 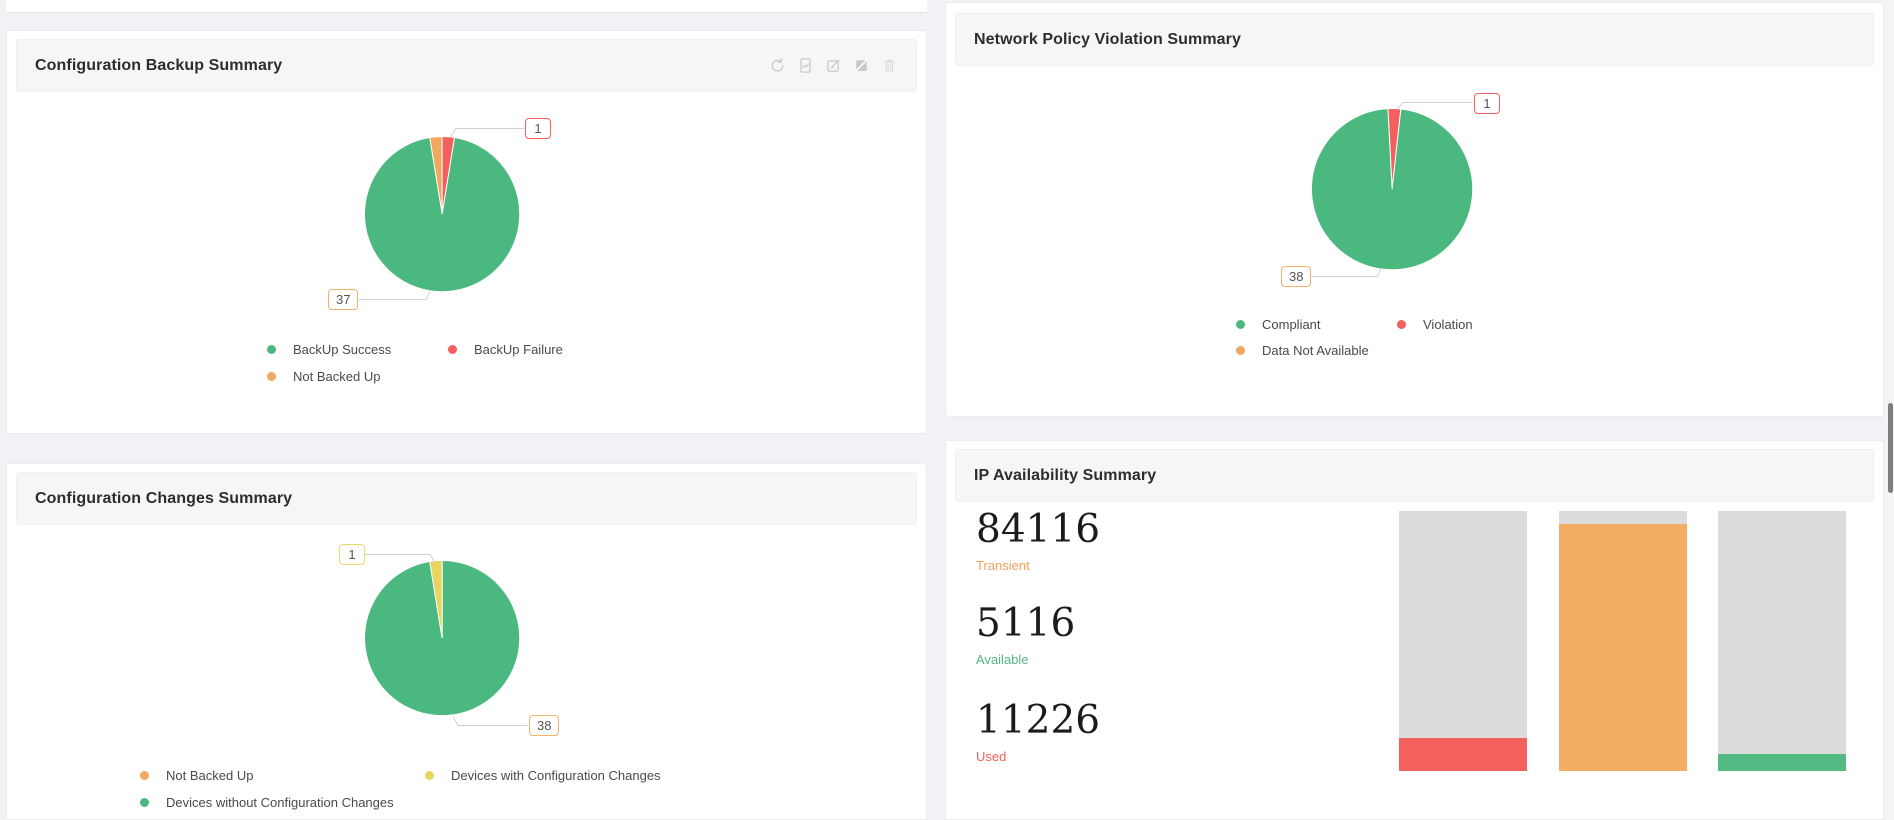 I want to click on legend-label: BackUp Success, so click(x=342, y=349).